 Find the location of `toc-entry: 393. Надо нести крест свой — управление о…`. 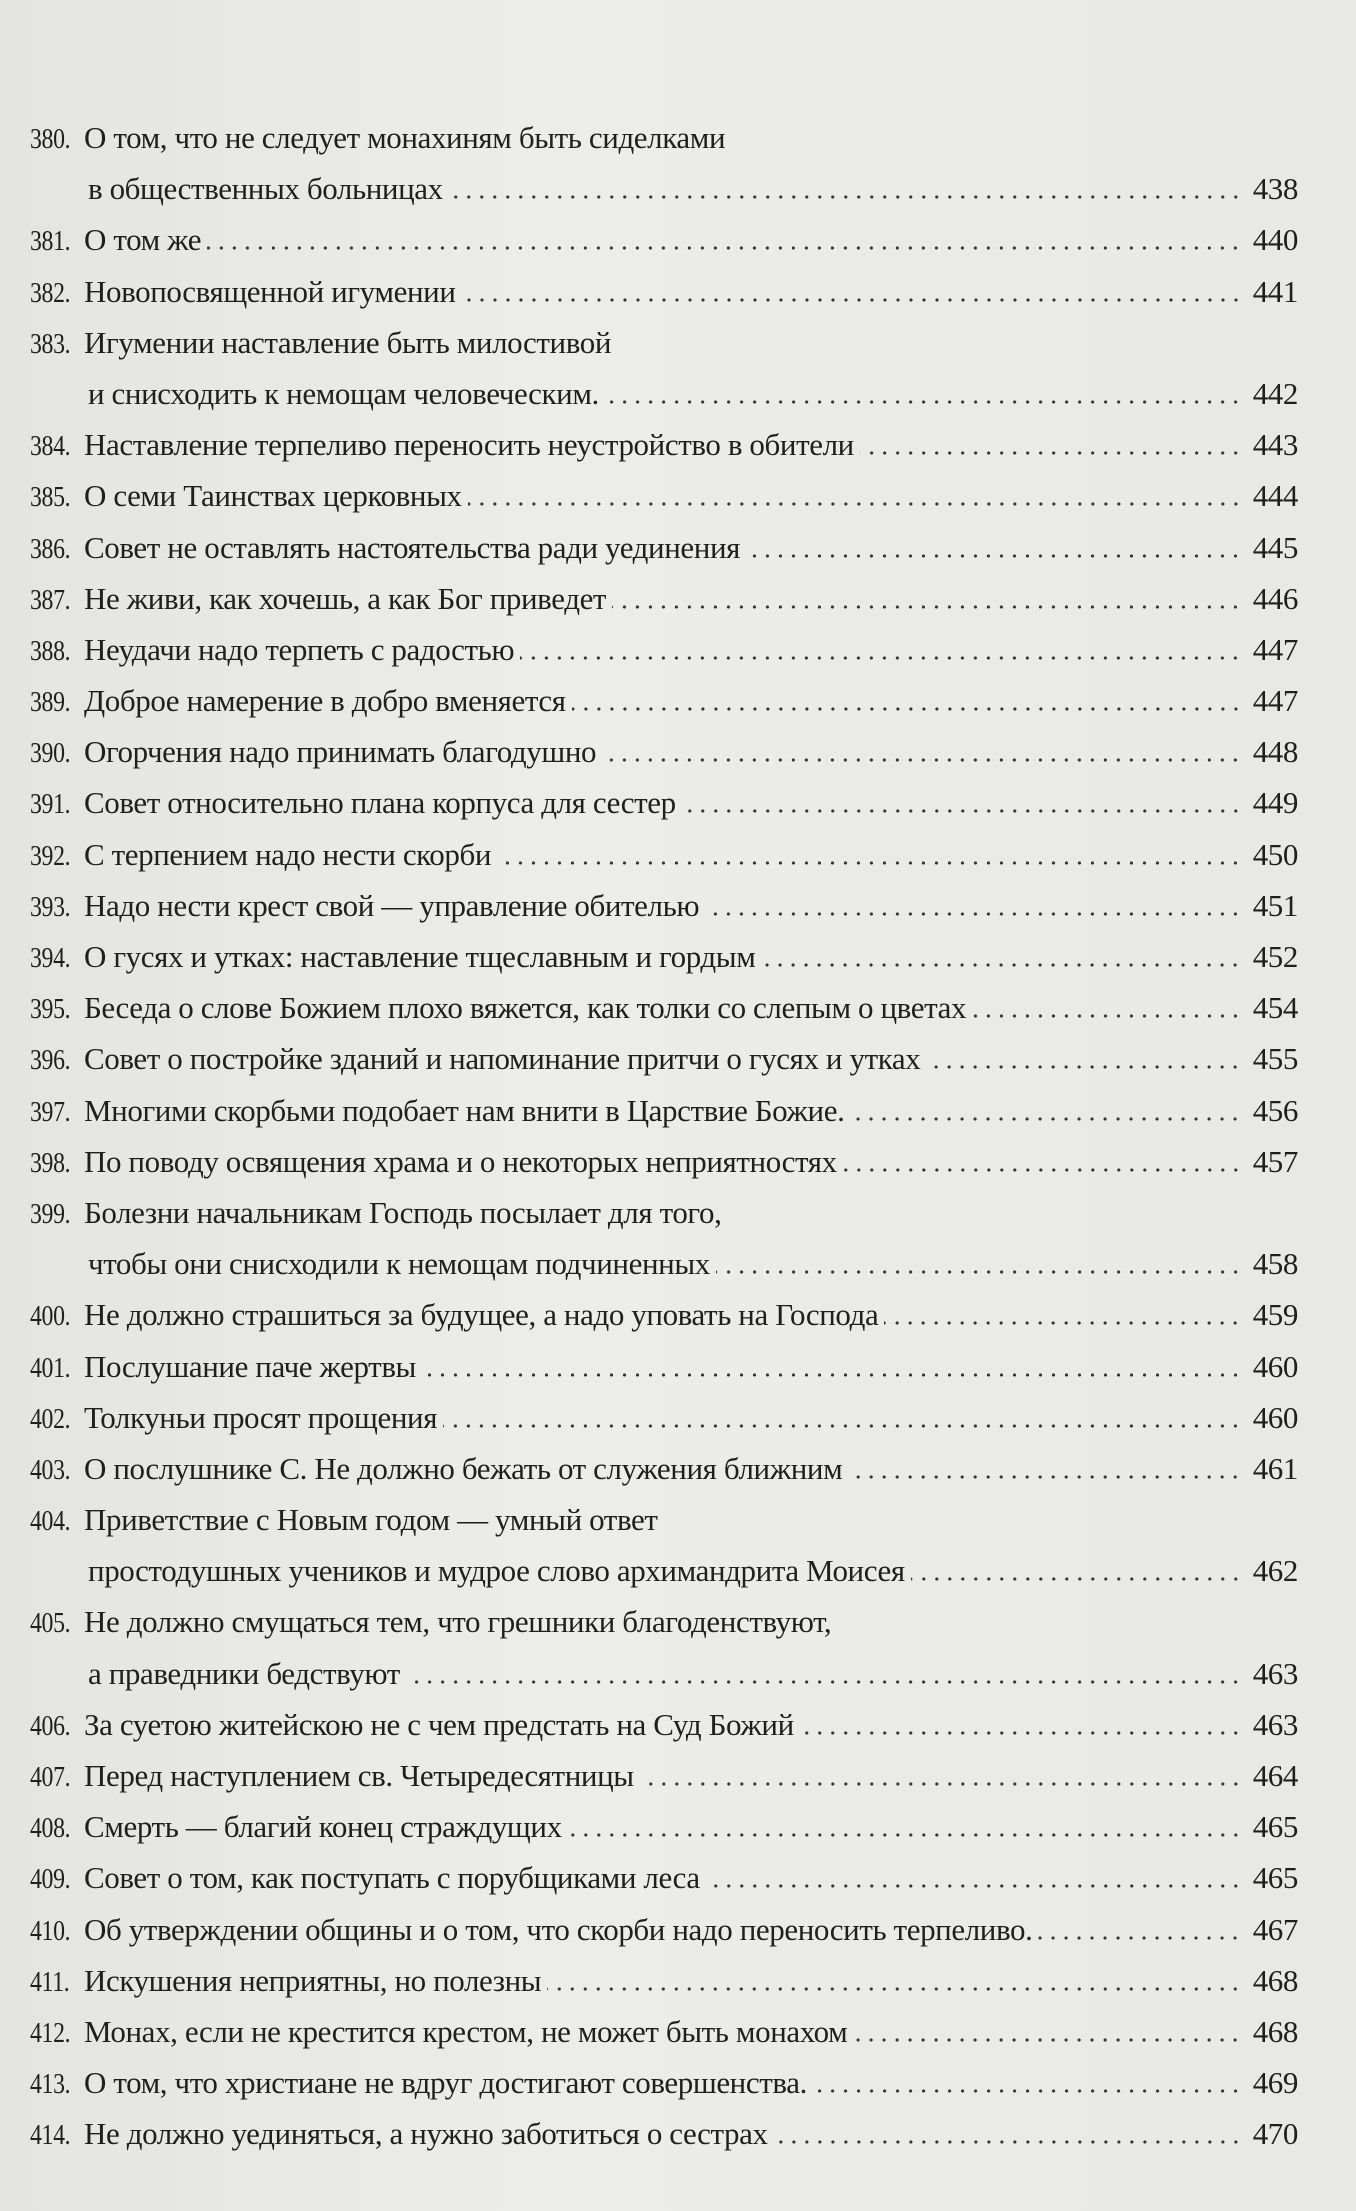

toc-entry: 393. Надо нести крест свой — управление о… is located at coordinates (664, 913).